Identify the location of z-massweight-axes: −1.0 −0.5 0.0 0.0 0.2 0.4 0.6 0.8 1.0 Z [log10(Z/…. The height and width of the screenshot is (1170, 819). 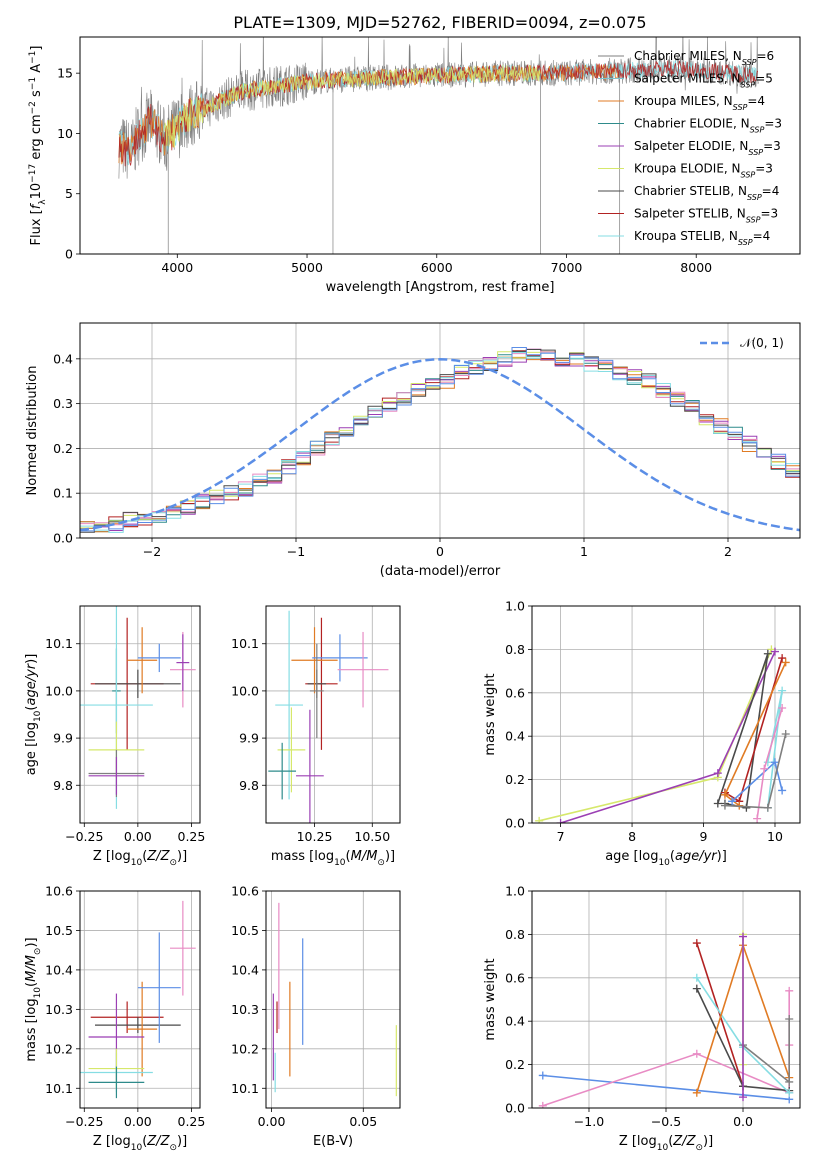
(642, 1018).